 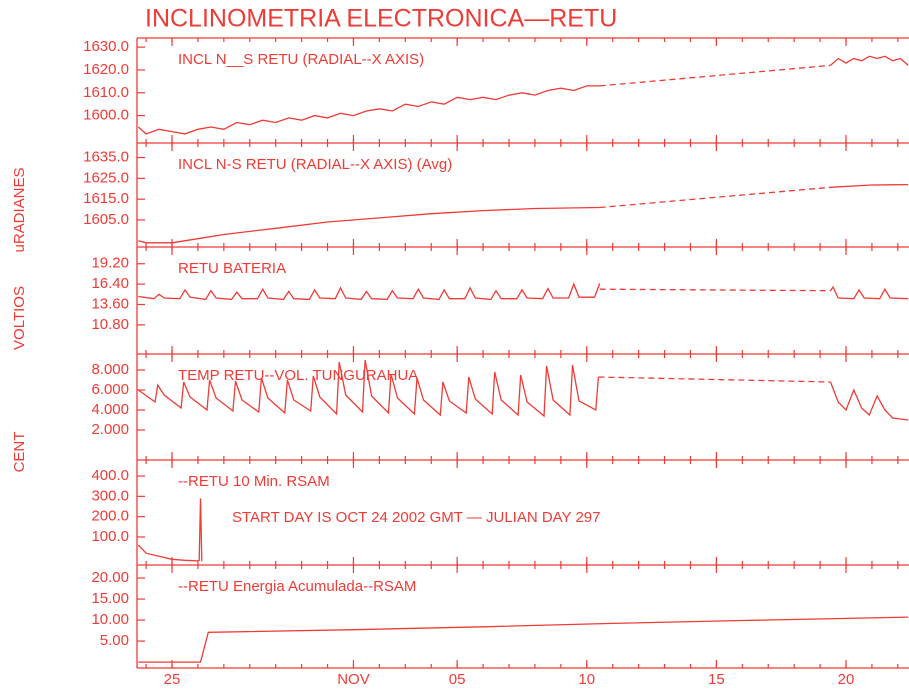 What do you see at coordinates (298, 375) in the screenshot?
I see `panel-label: TEMP RETU--VOL. TUNGURAHUA` at bounding box center [298, 375].